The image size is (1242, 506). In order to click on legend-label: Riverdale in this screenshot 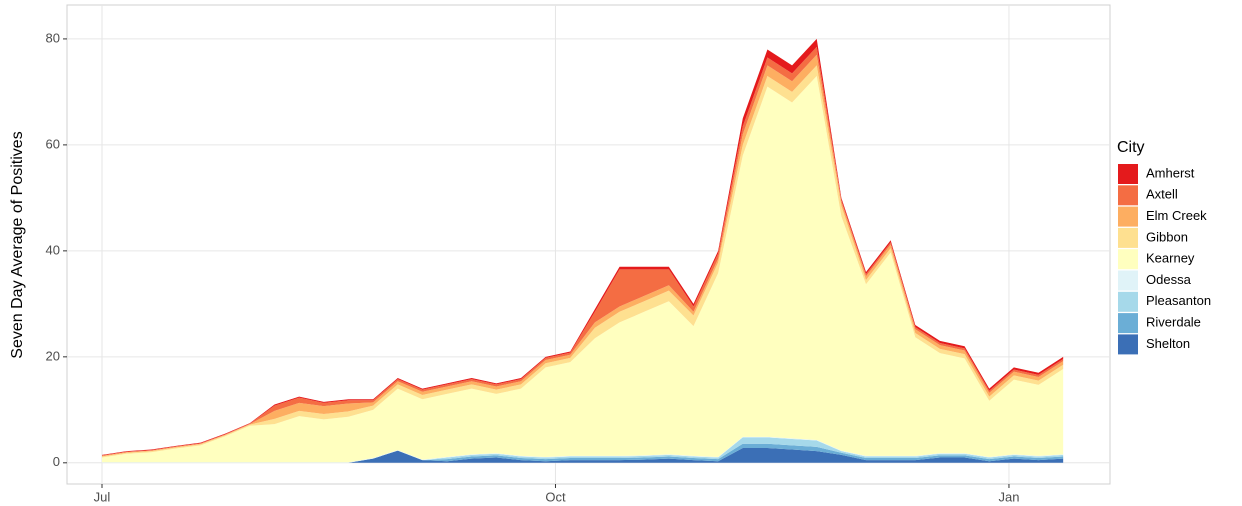, I will do `click(1173, 322)`.